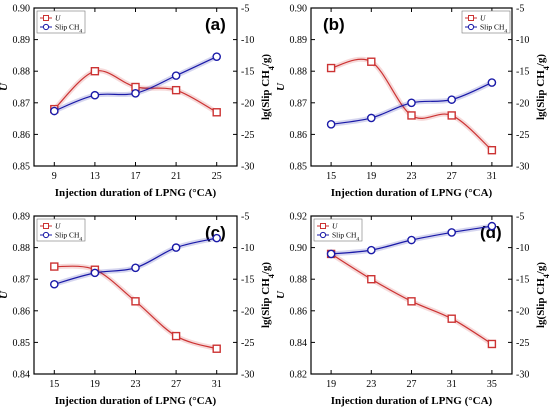 This screenshot has width=550, height=414. What do you see at coordinates (54, 176) in the screenshot?
I see `x-tick-label: 9` at bounding box center [54, 176].